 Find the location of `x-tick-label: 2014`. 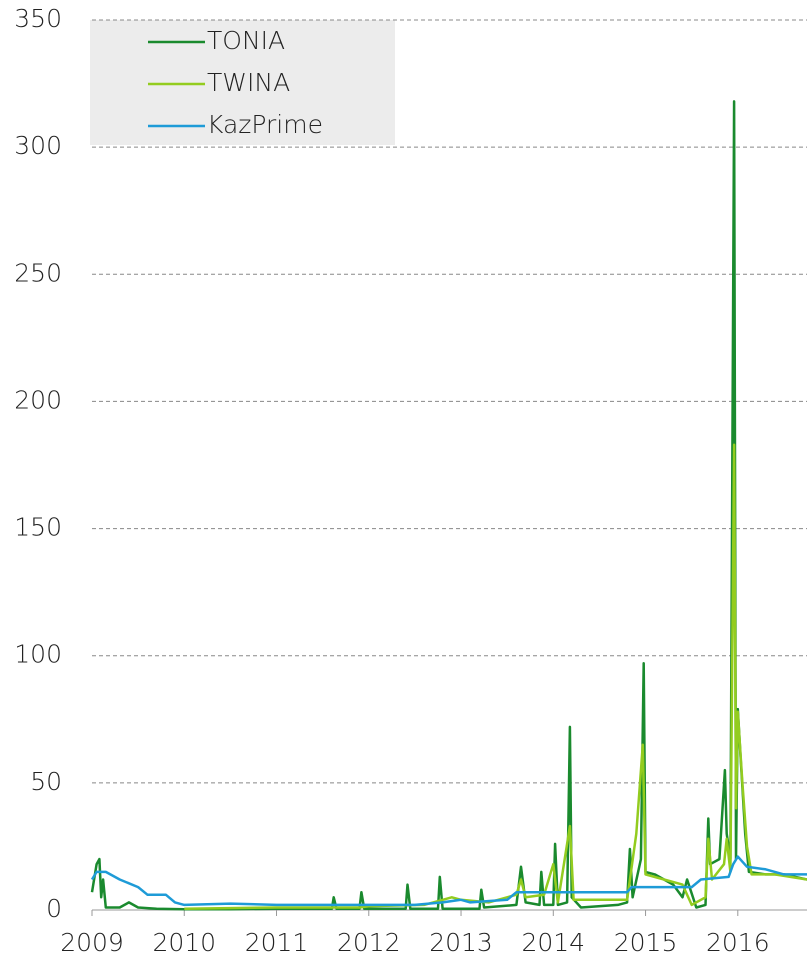

x-tick-label: 2014 is located at coordinates (553, 942).